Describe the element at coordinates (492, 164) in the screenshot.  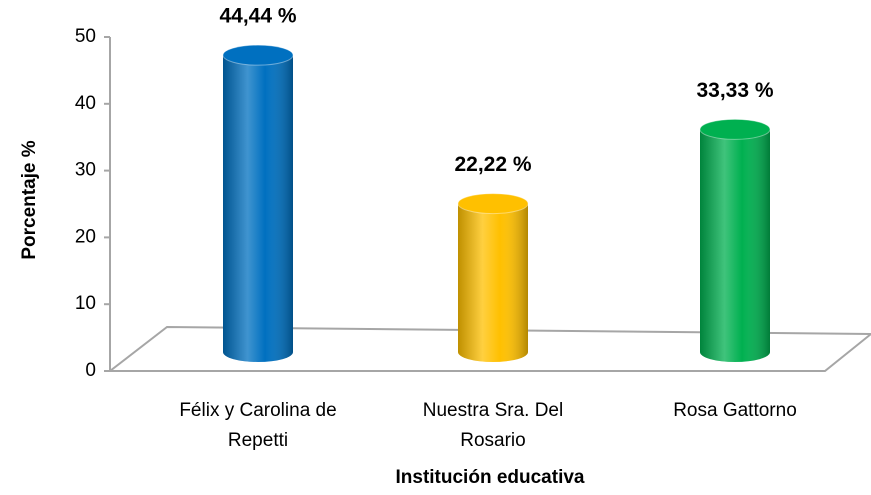
I see `data-label: 22,22 %` at that location.